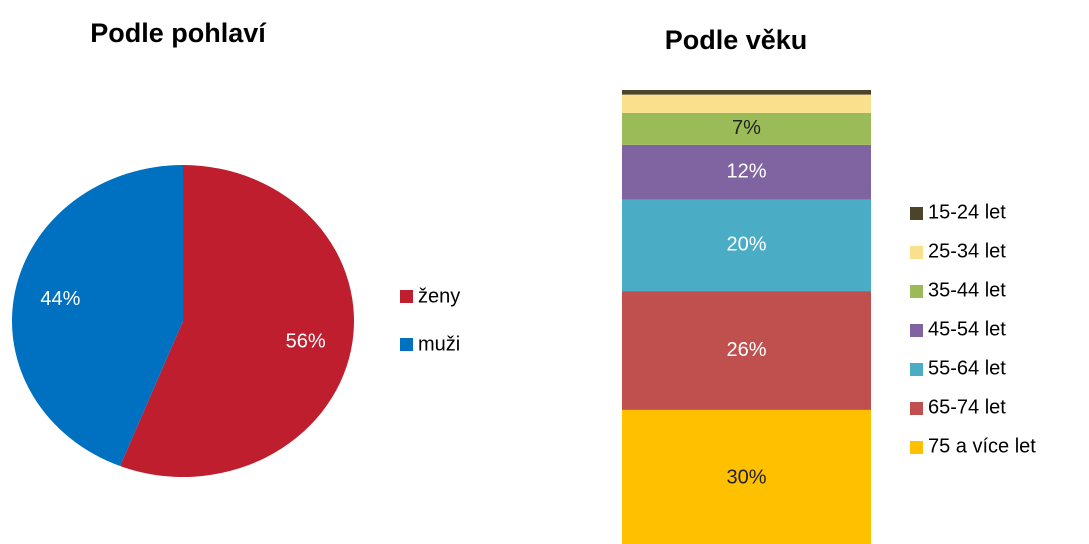 The image size is (1089, 544). I want to click on chart-title: Podle pohlaví, so click(178, 33).